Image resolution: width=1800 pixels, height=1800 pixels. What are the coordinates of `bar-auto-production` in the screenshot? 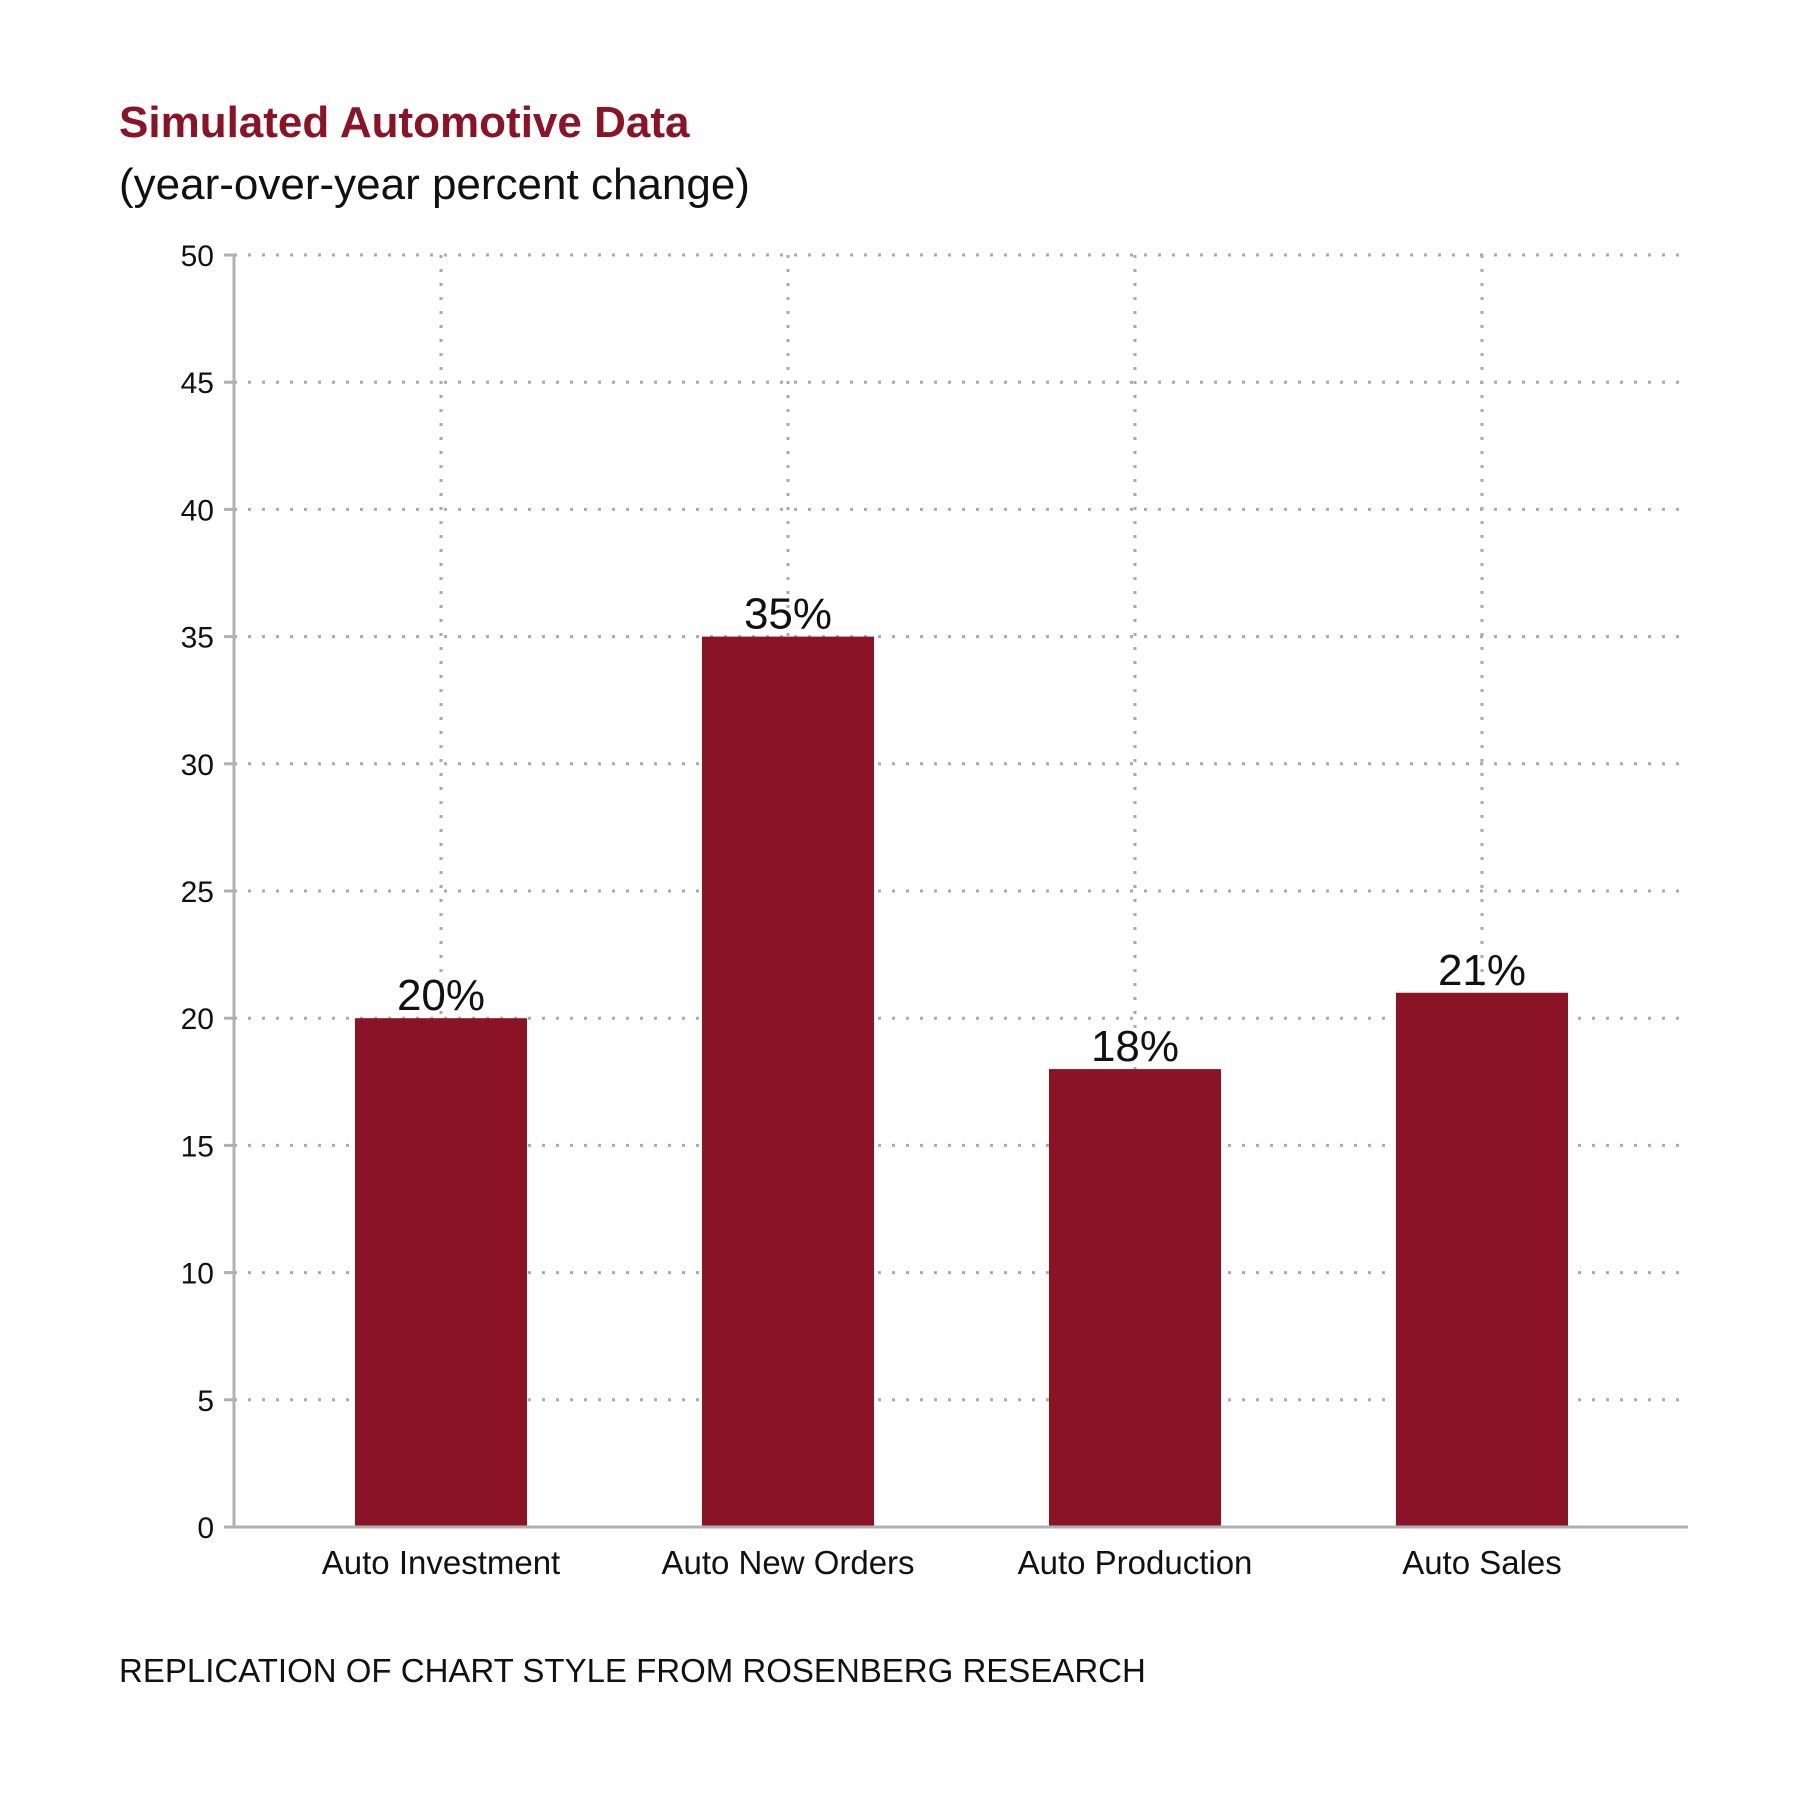 It's located at (1135, 1298).